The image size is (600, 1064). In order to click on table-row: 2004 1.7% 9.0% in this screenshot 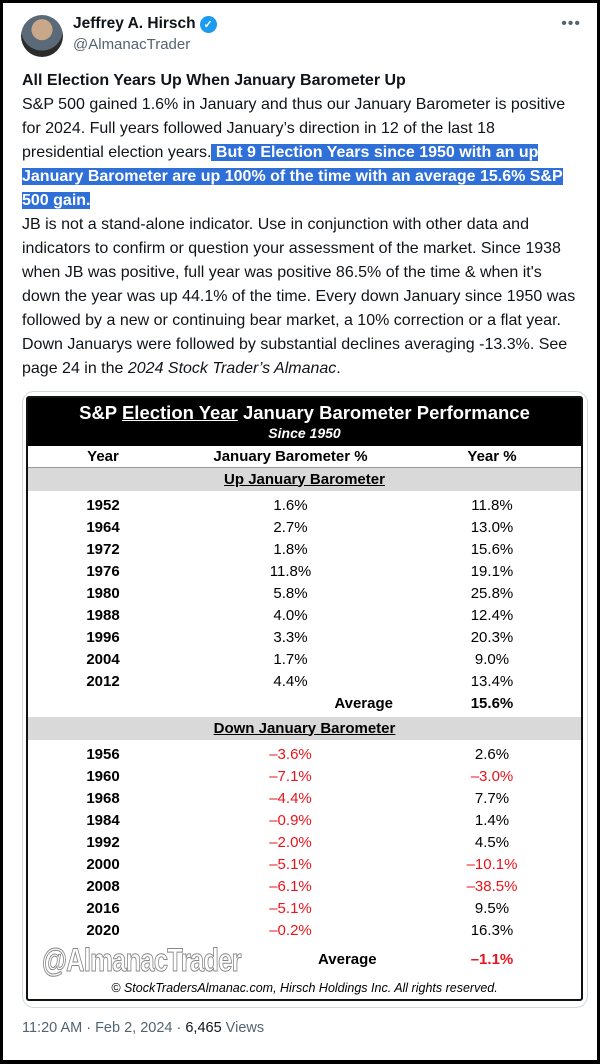, I will do `click(304, 660)`.